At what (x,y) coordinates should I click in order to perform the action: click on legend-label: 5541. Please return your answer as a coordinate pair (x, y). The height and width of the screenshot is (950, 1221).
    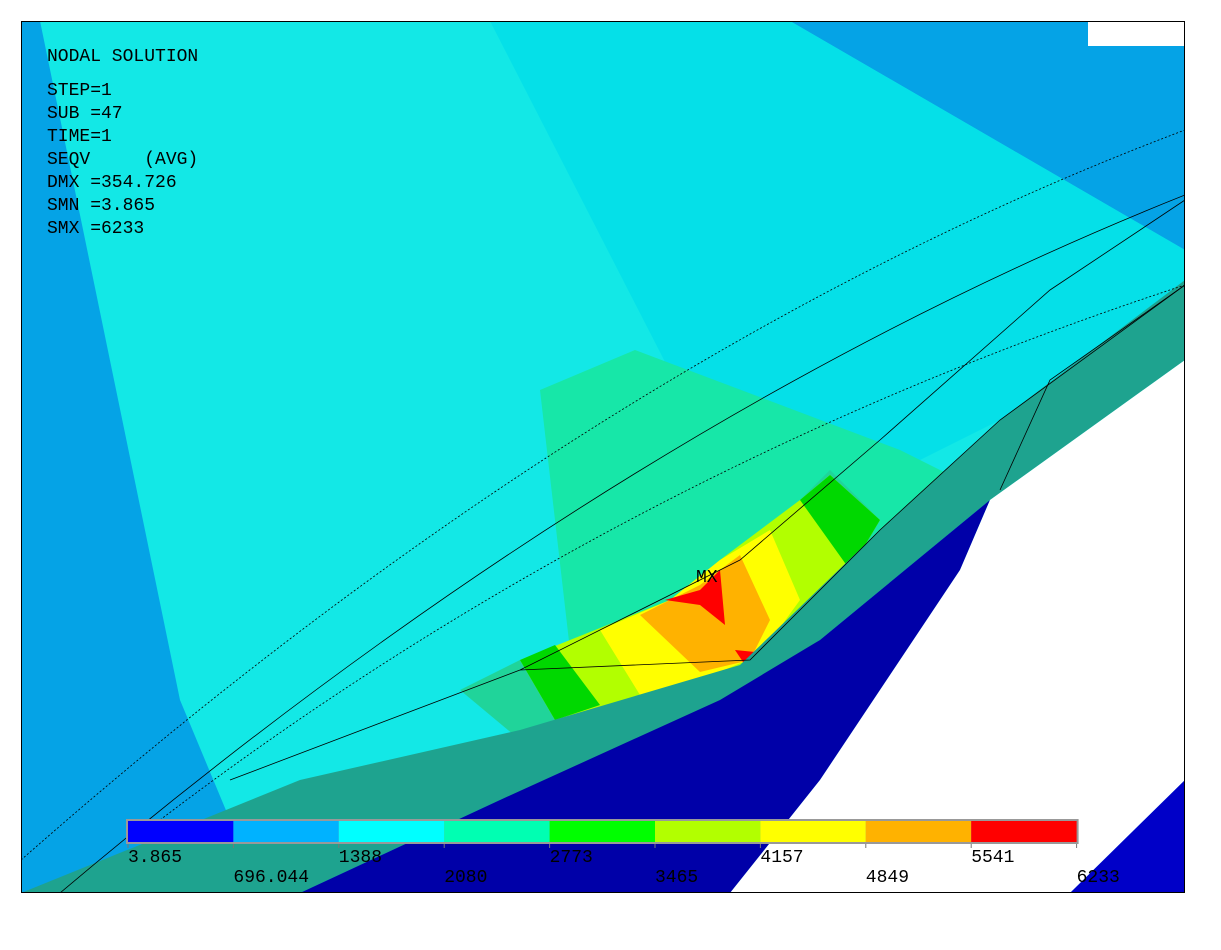
    Looking at the image, I should click on (992, 858).